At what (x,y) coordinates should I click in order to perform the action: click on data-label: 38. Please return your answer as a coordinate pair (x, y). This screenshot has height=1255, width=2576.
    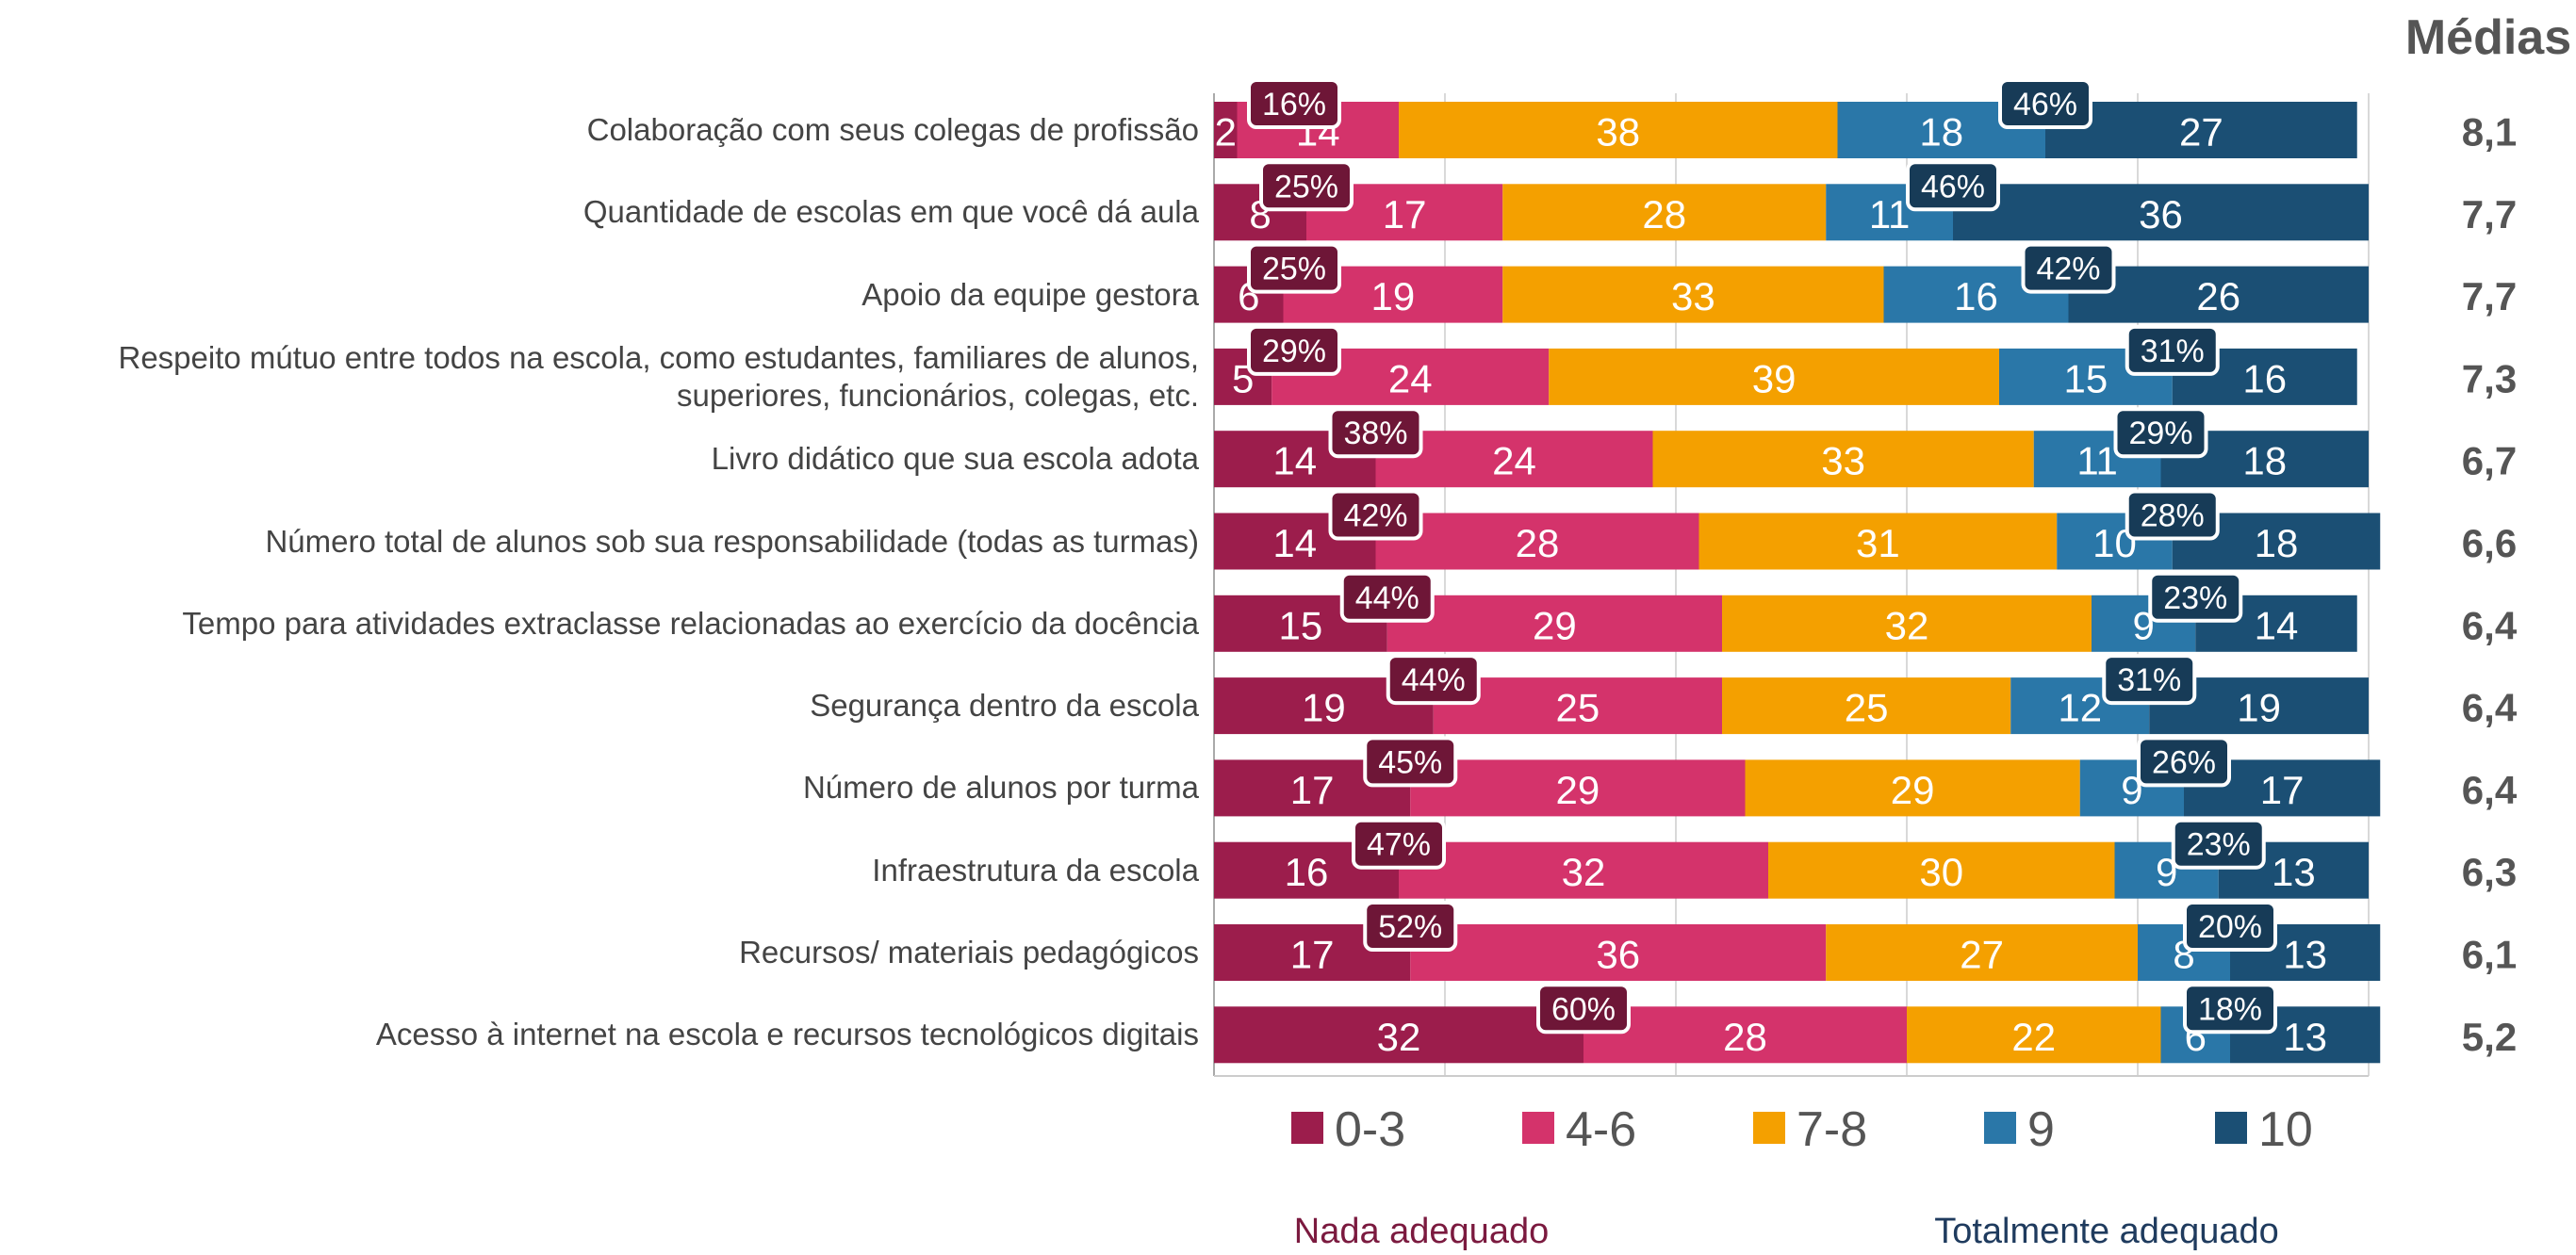
    Looking at the image, I should click on (1618, 132).